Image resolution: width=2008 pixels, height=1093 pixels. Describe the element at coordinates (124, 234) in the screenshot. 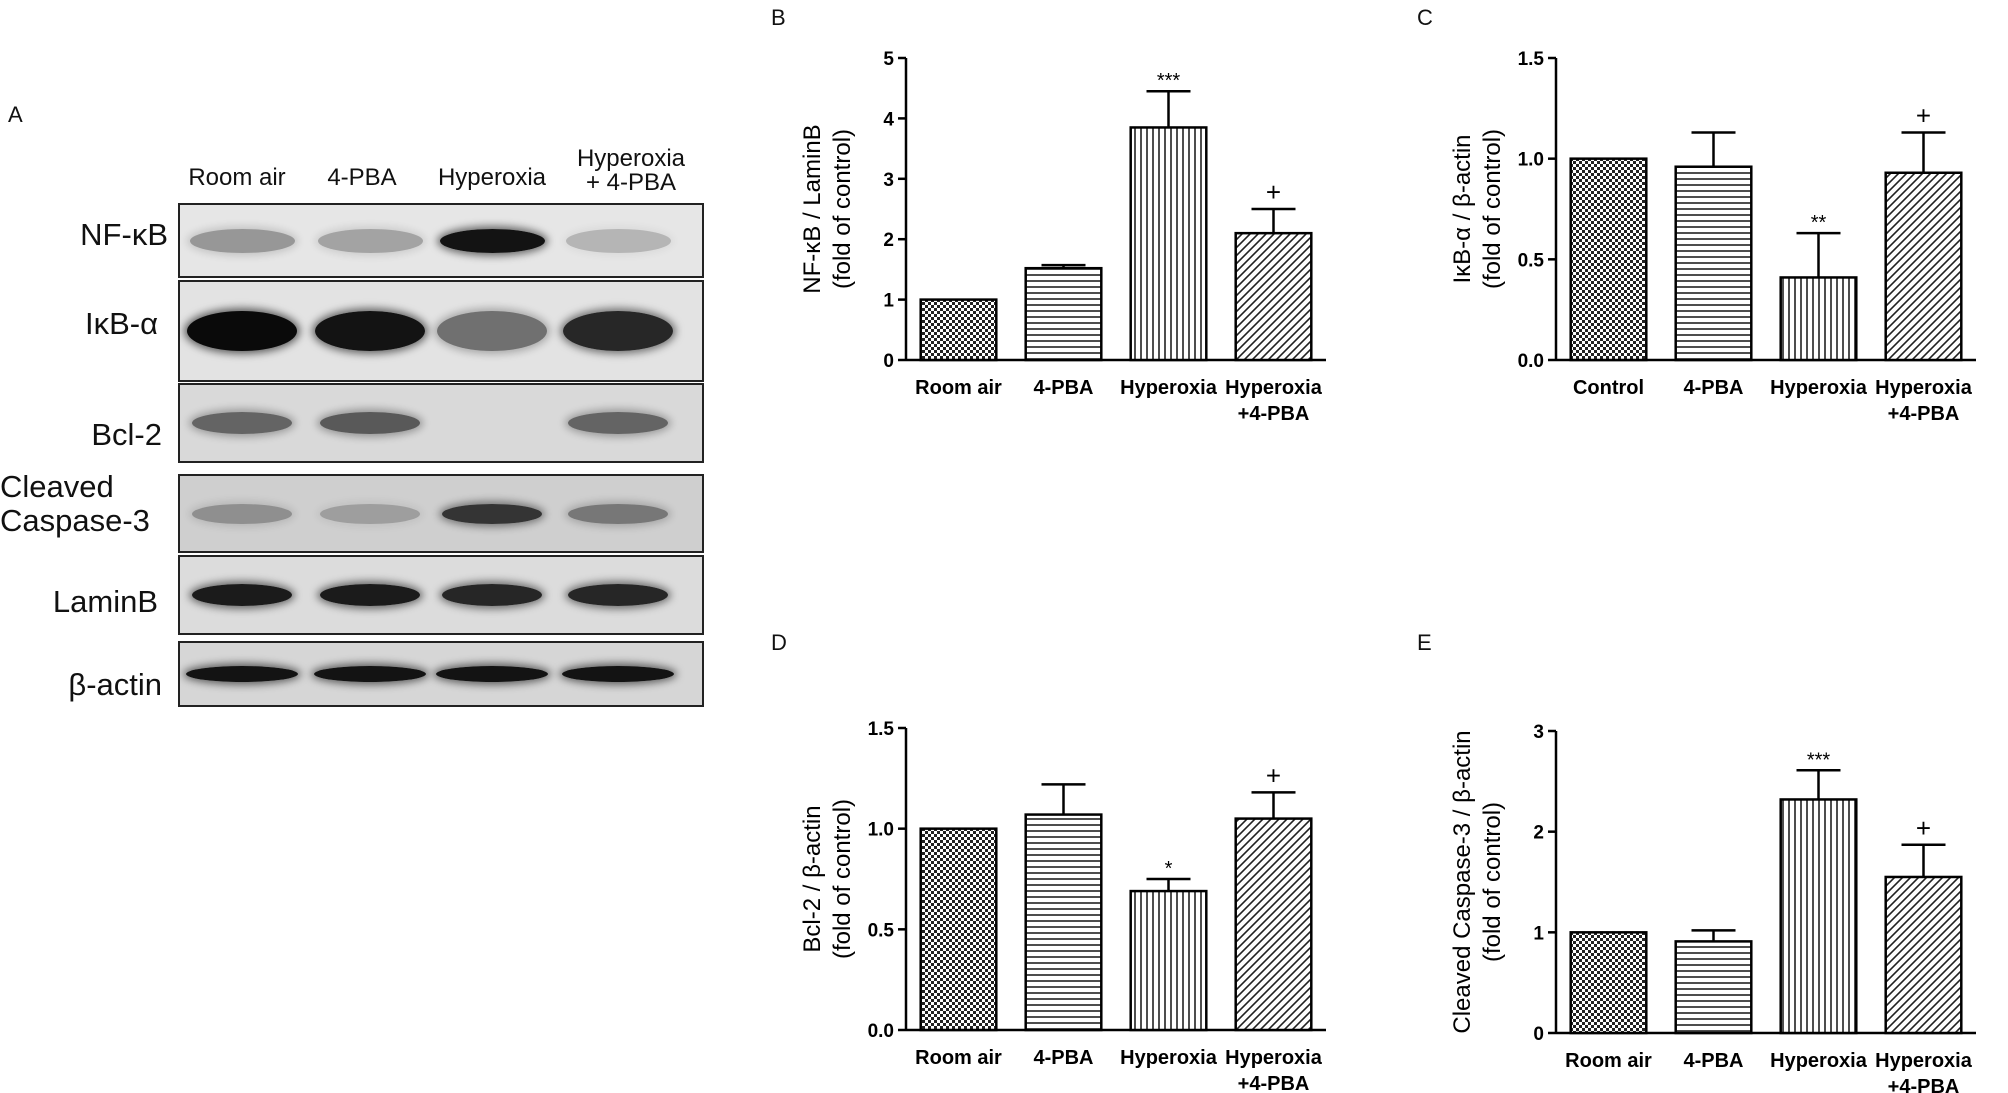

I see `blot-row-label-nfkb: NF-κB` at that location.